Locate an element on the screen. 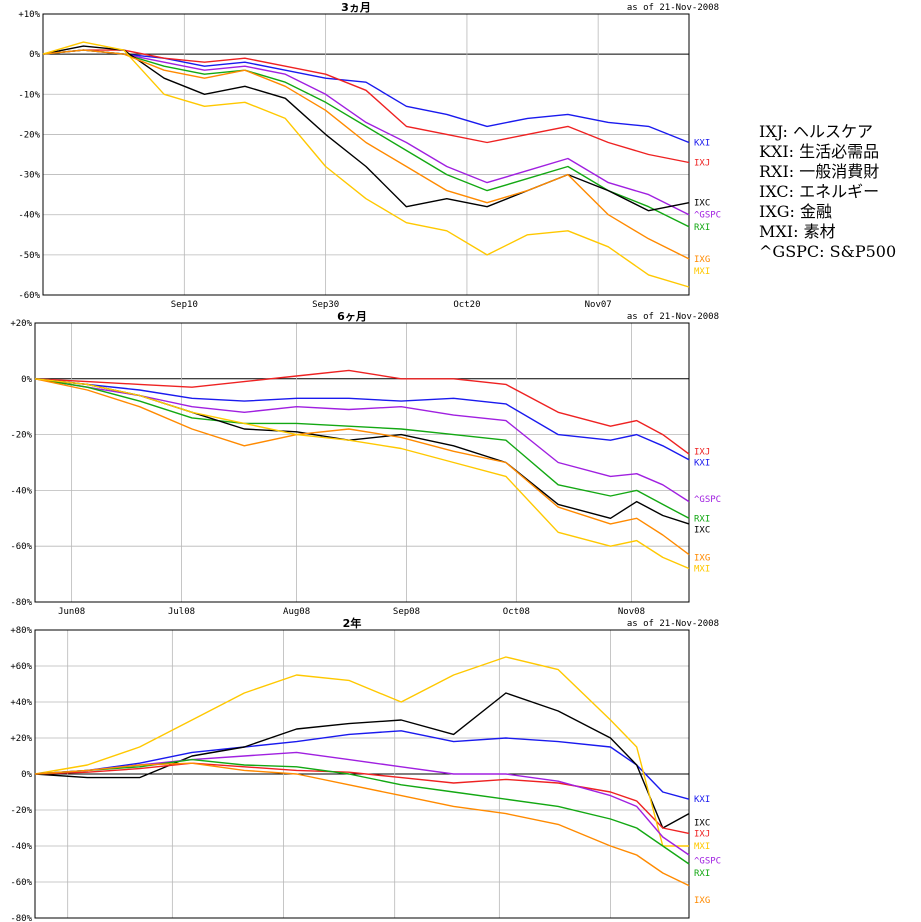 This screenshot has height=922, width=921. y-tick-label: -10% is located at coordinates (29, 95).